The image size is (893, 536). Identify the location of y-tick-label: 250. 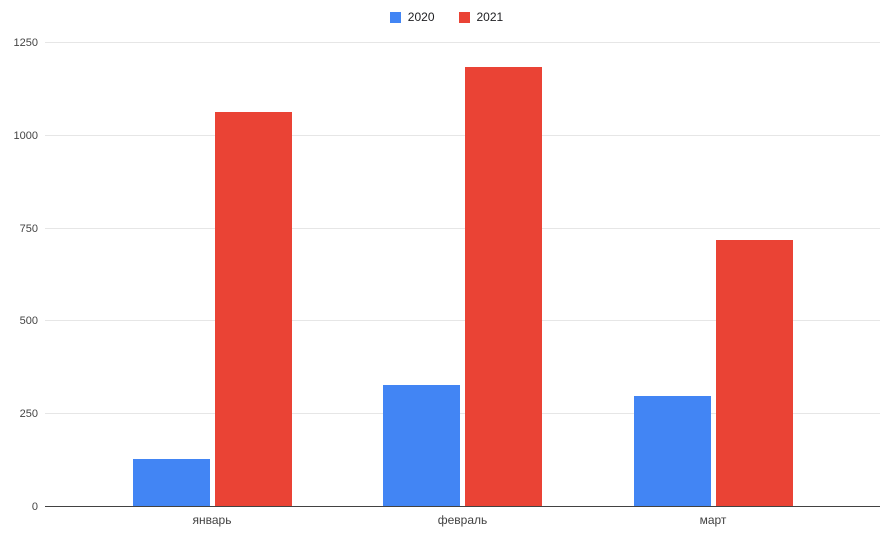
(28, 414).